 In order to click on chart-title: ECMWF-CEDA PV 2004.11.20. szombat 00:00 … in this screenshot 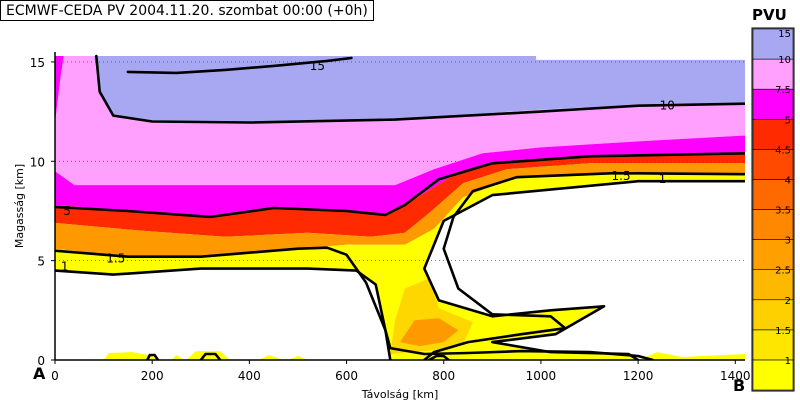, I will do `click(187, 10)`.